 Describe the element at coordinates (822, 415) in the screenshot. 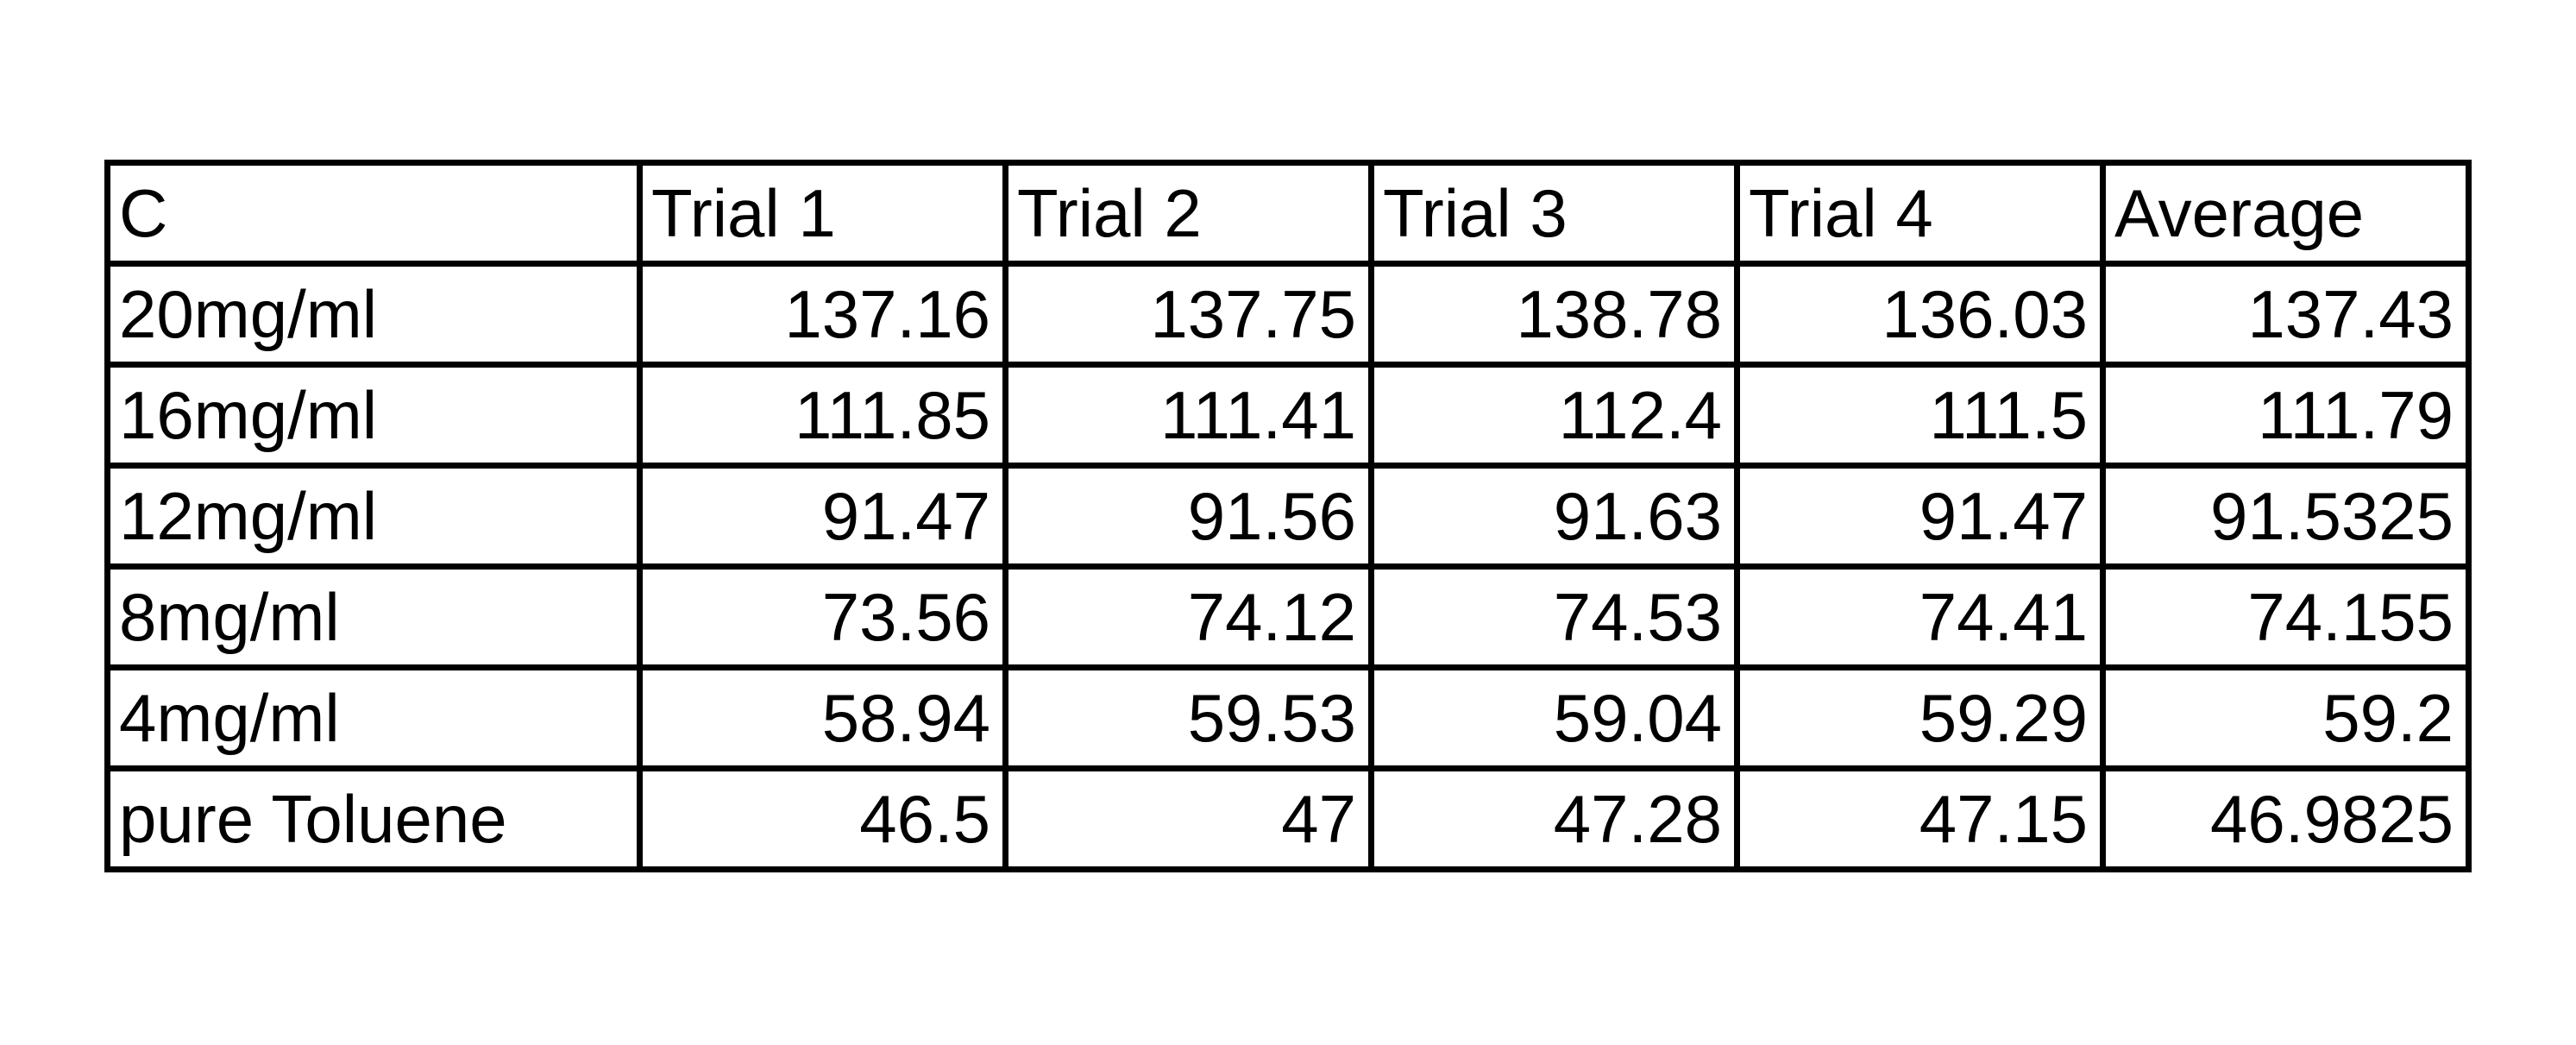

I see `table-cell: 111.85` at that location.